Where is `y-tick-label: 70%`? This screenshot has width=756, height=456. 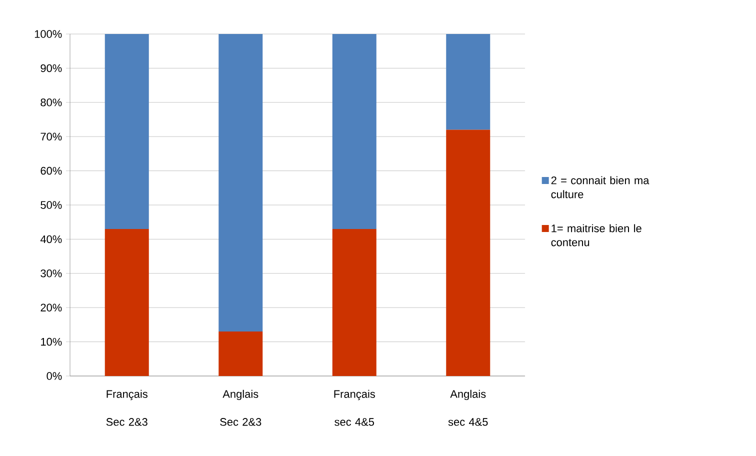
y-tick-label: 70% is located at coordinates (51, 136).